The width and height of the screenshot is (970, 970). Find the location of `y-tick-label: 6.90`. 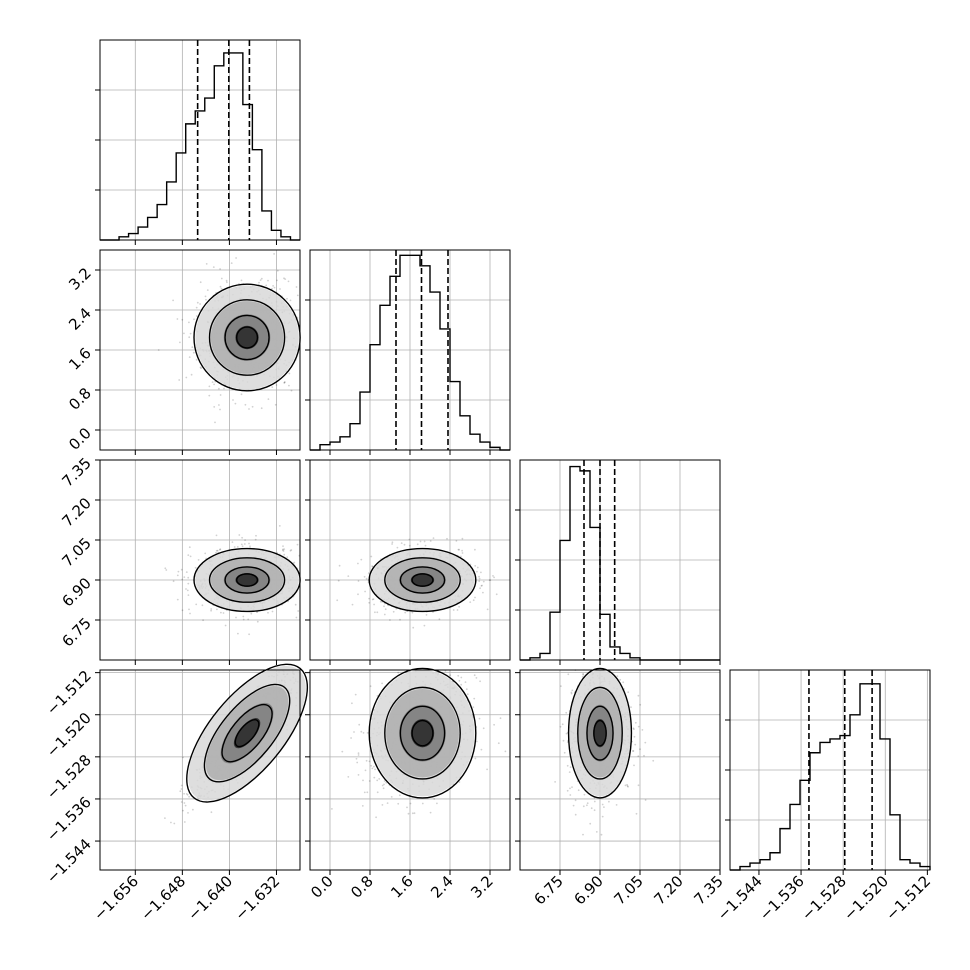

y-tick-label: 6.90 is located at coordinates (76, 592).